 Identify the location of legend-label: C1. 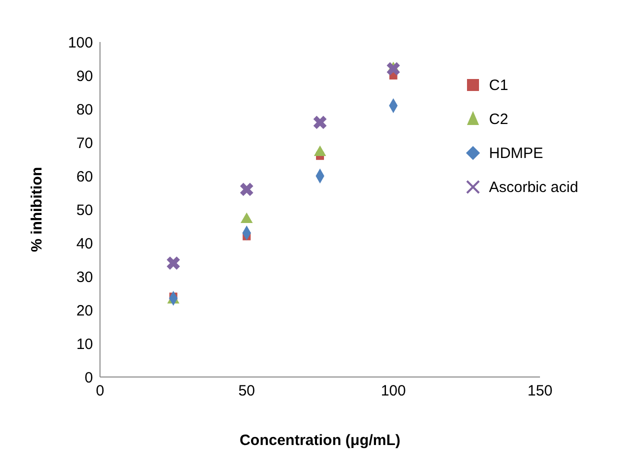
(498, 85).